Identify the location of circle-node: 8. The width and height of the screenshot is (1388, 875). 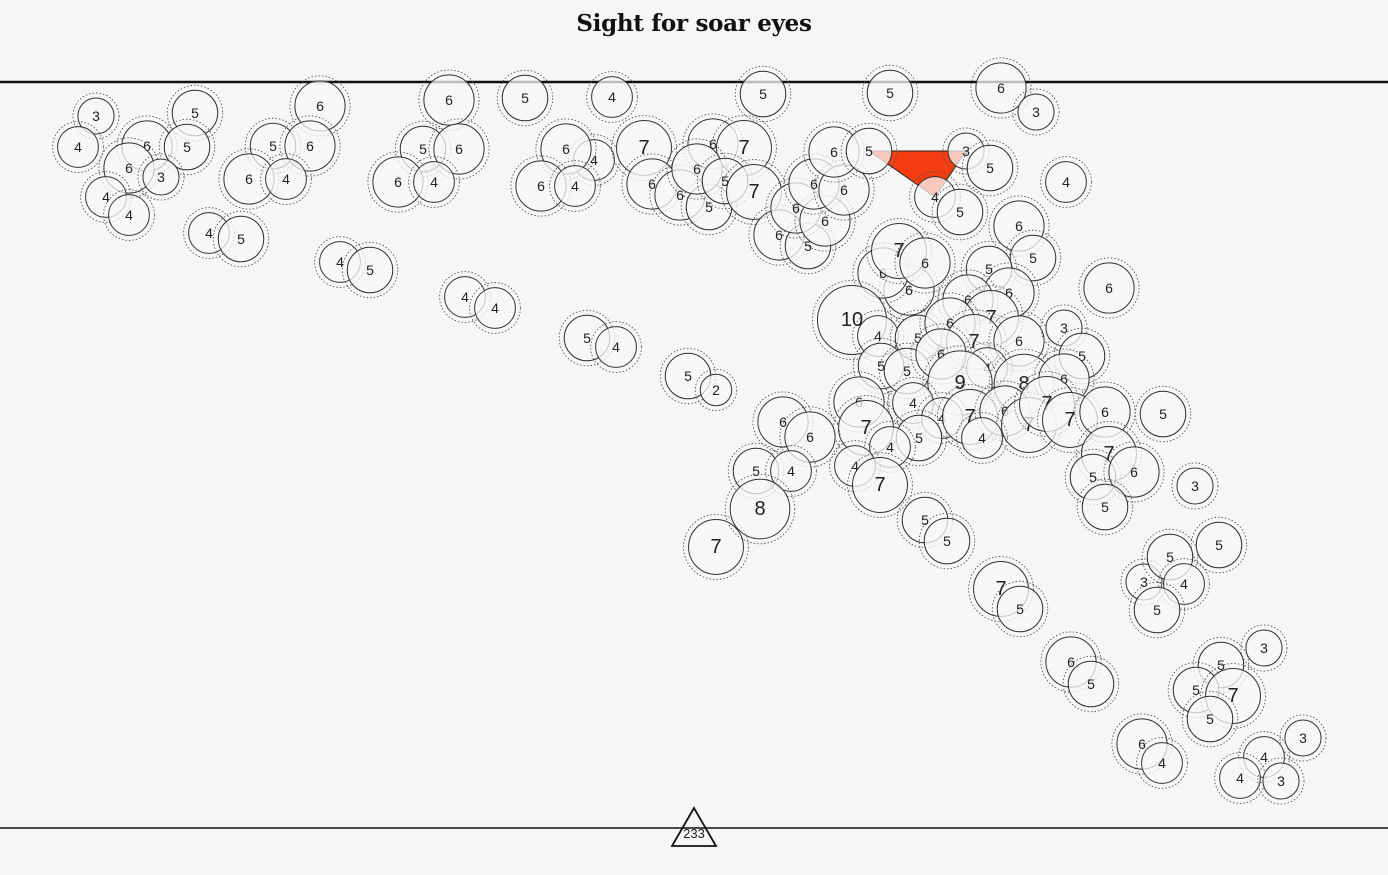
(760, 509).